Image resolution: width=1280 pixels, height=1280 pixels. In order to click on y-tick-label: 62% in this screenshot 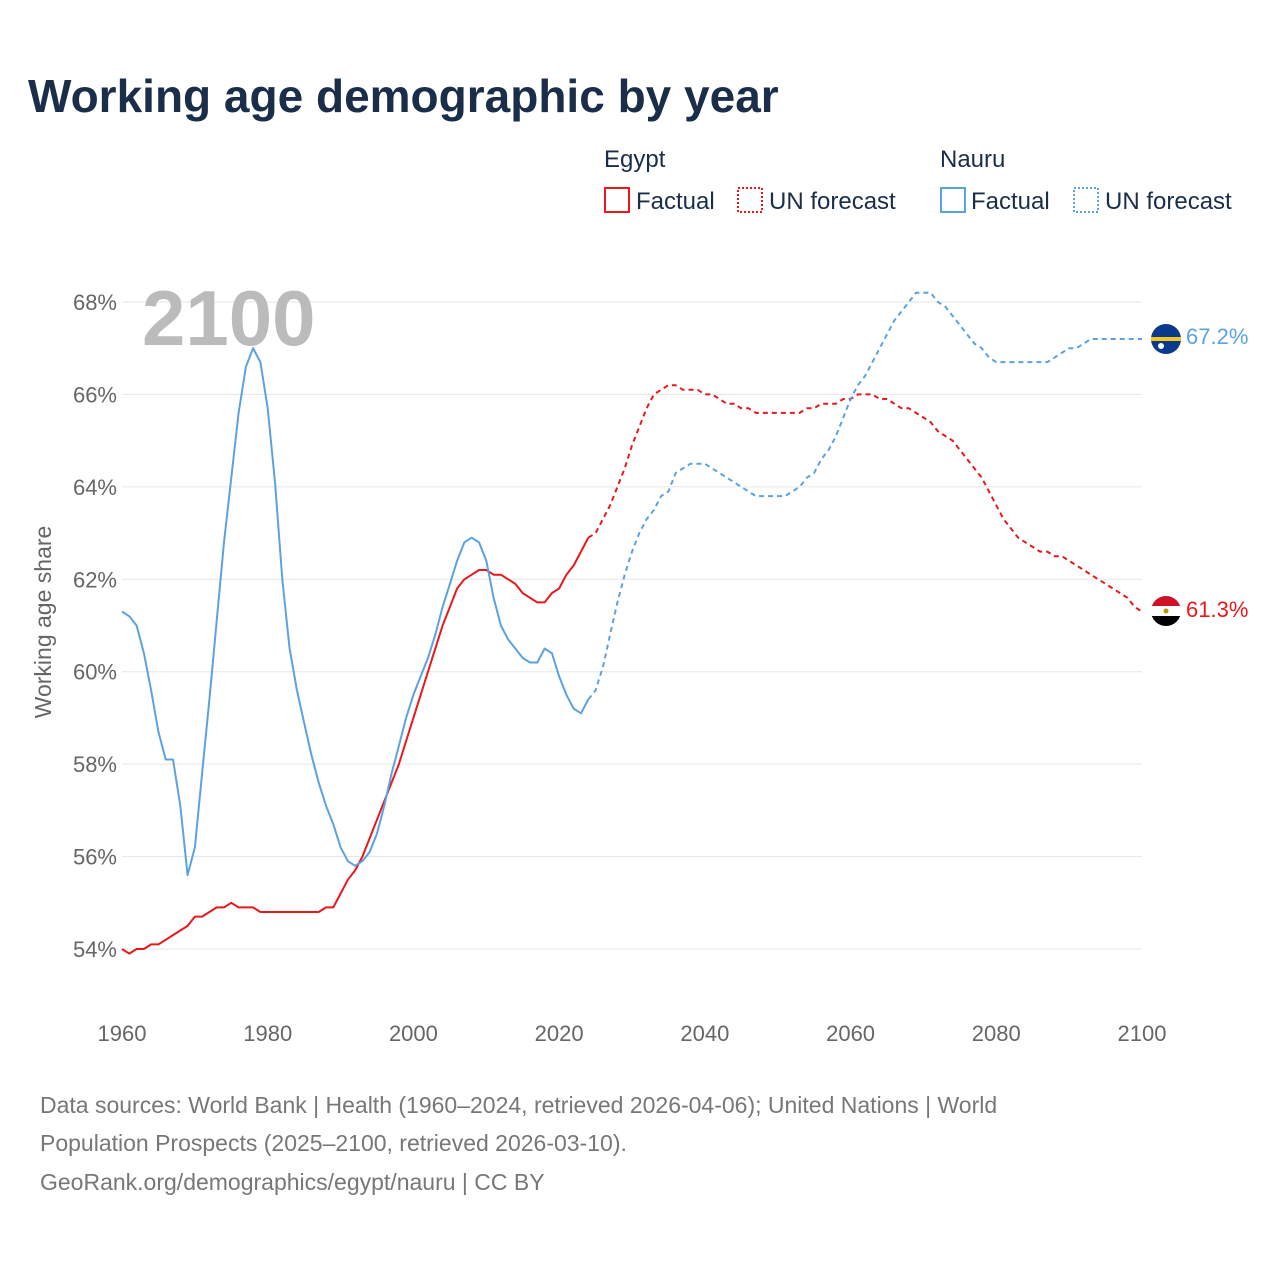, I will do `click(95, 579)`.